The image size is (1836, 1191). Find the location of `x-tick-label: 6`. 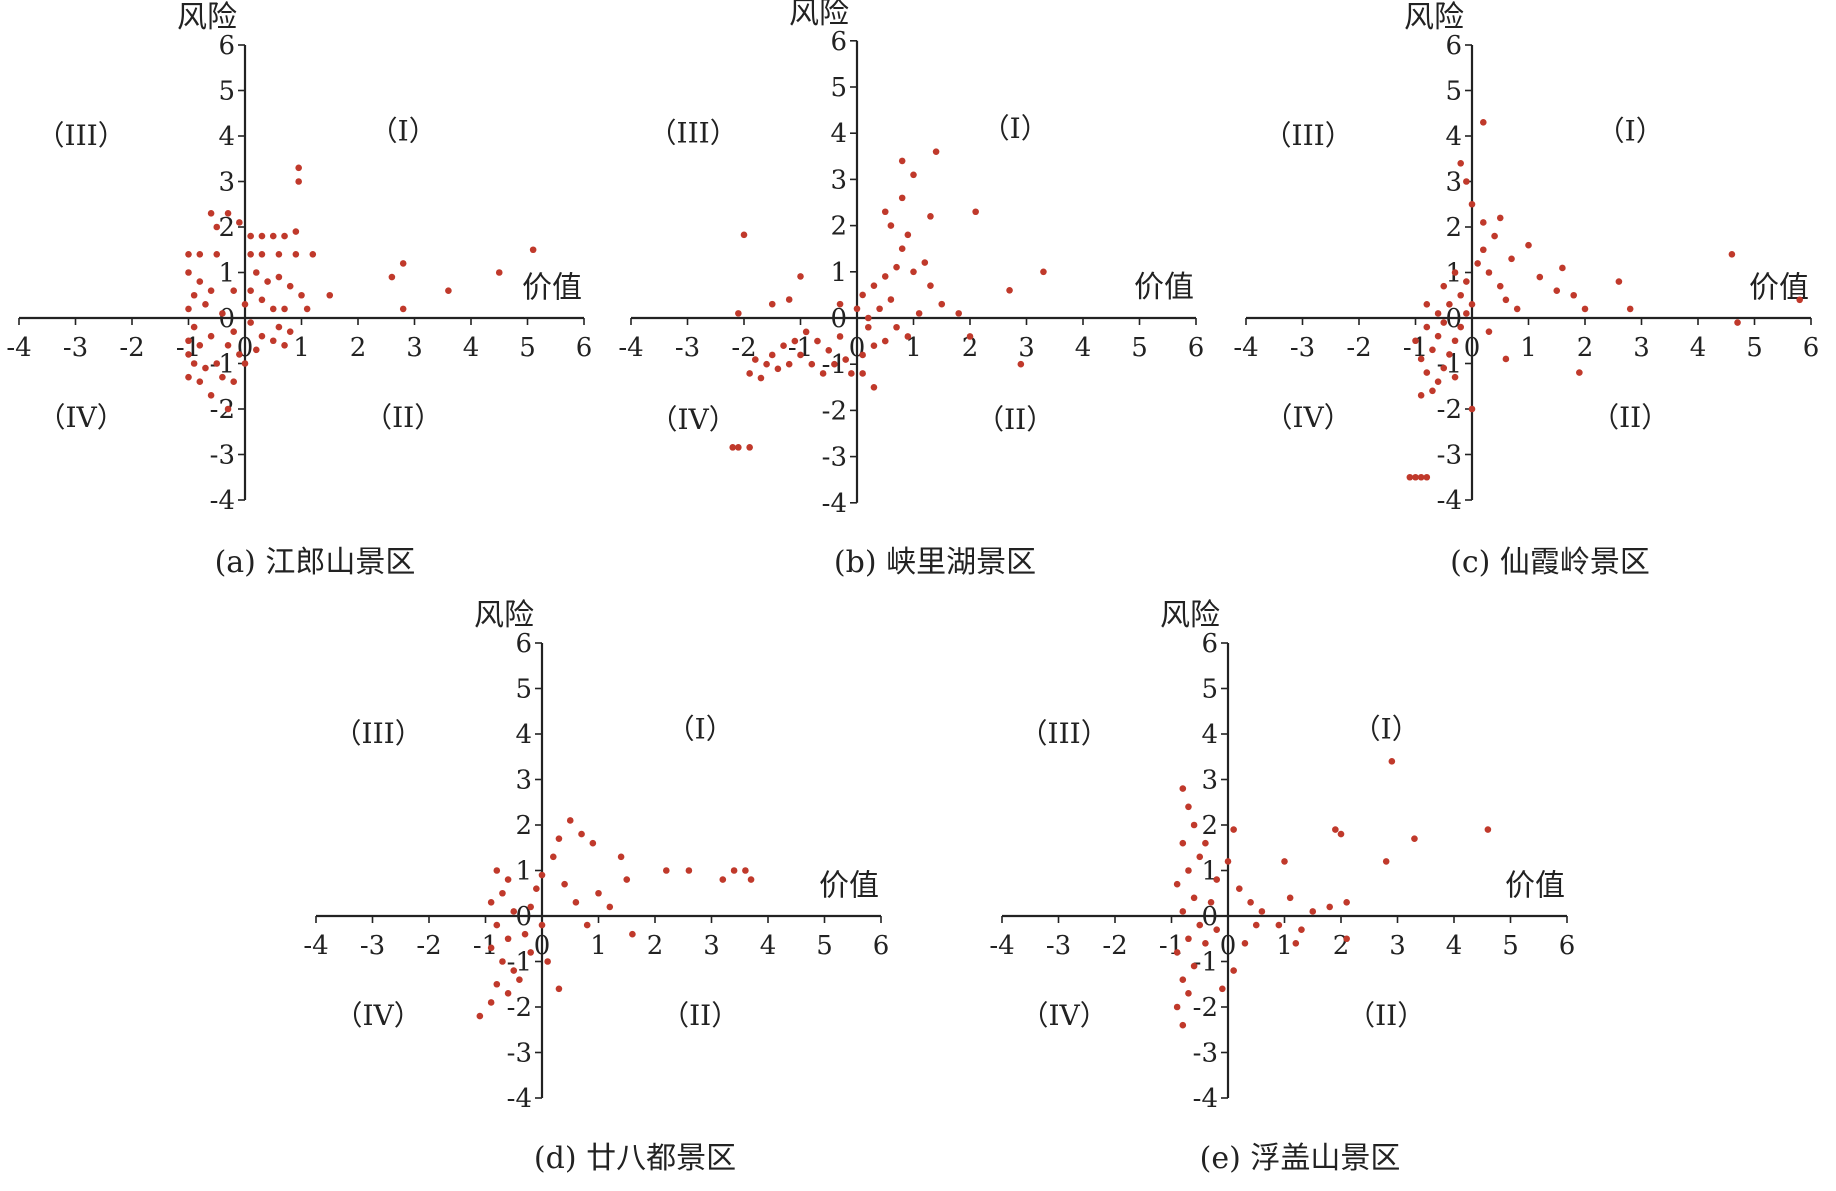

x-tick-label: 6 is located at coordinates (584, 348).